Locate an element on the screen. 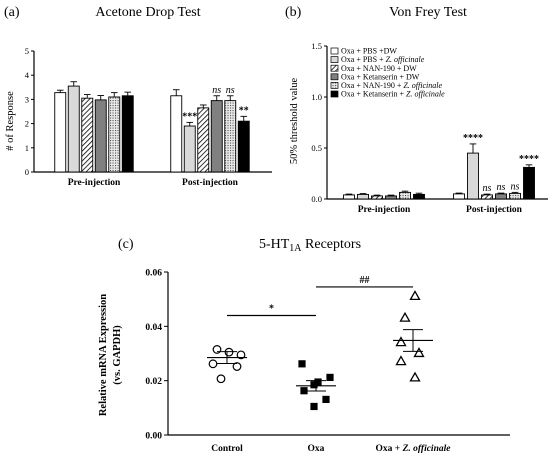 This screenshot has width=550, height=459. legend-entry: Oxa + Ketanserin + Z. officinale is located at coordinates (393, 94).